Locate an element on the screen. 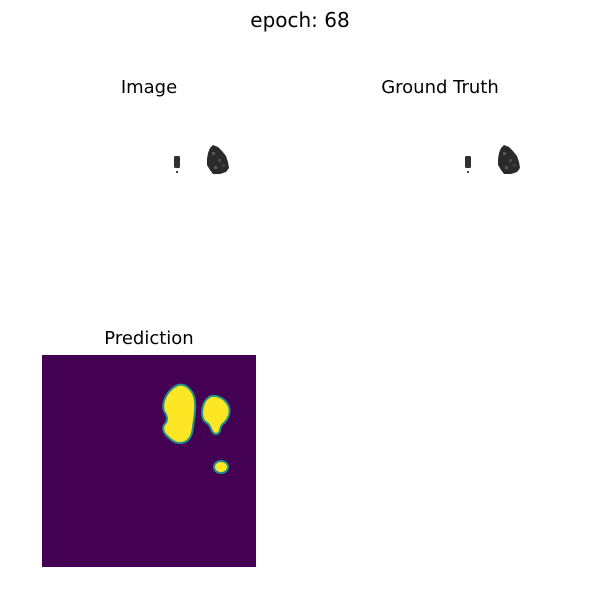  image-lesion-small is located at coordinates (177, 164).